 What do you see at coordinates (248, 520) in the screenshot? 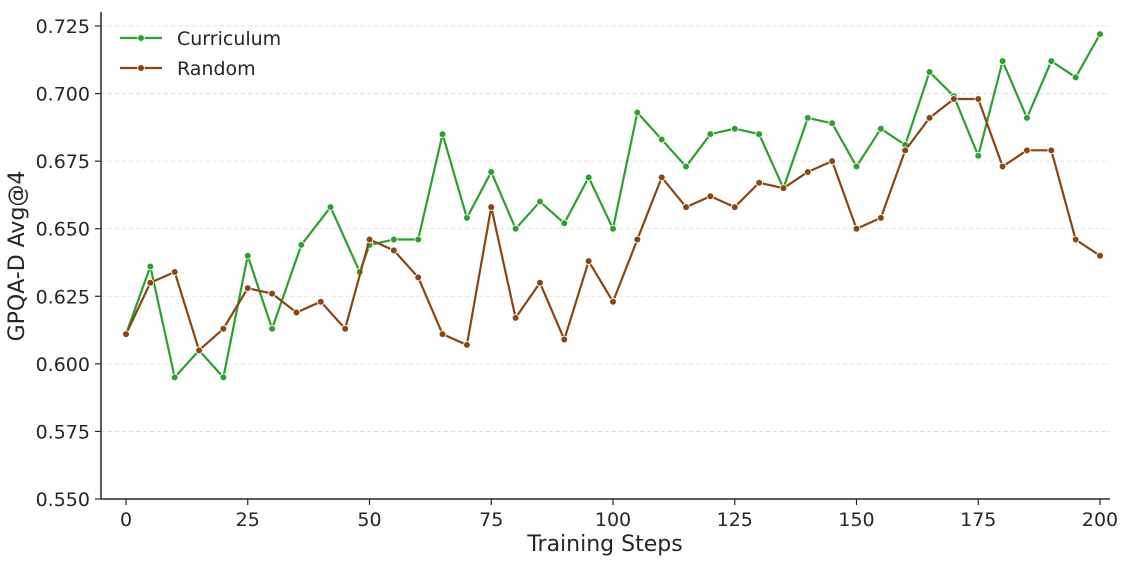
I see `x-tick-label: 25` at bounding box center [248, 520].